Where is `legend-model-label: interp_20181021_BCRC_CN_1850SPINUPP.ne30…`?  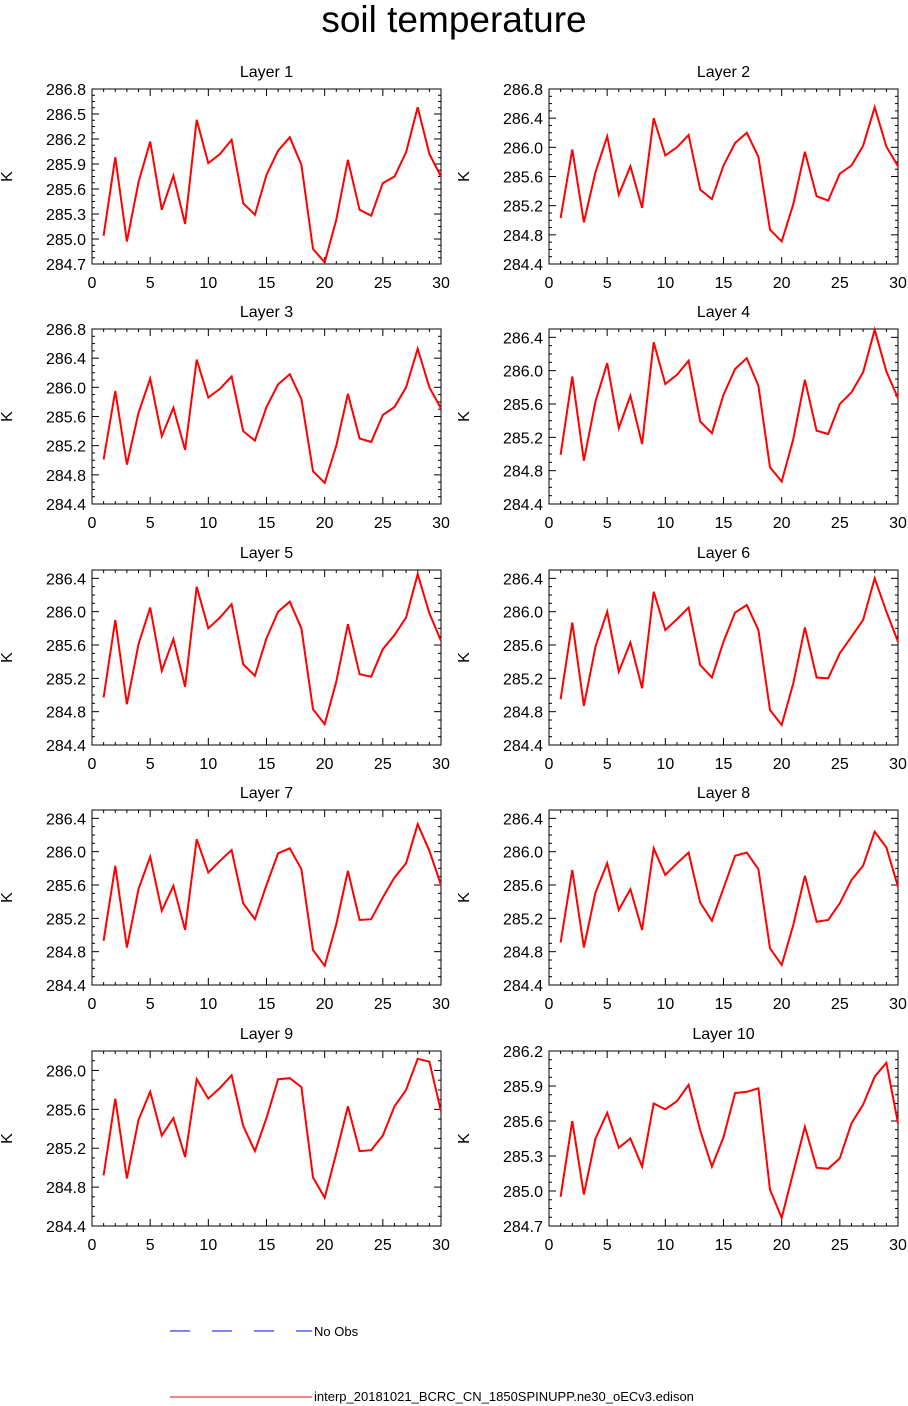 legend-model-label: interp_20181021_BCRC_CN_1850SPINUPP.ne30… is located at coordinates (504, 1396).